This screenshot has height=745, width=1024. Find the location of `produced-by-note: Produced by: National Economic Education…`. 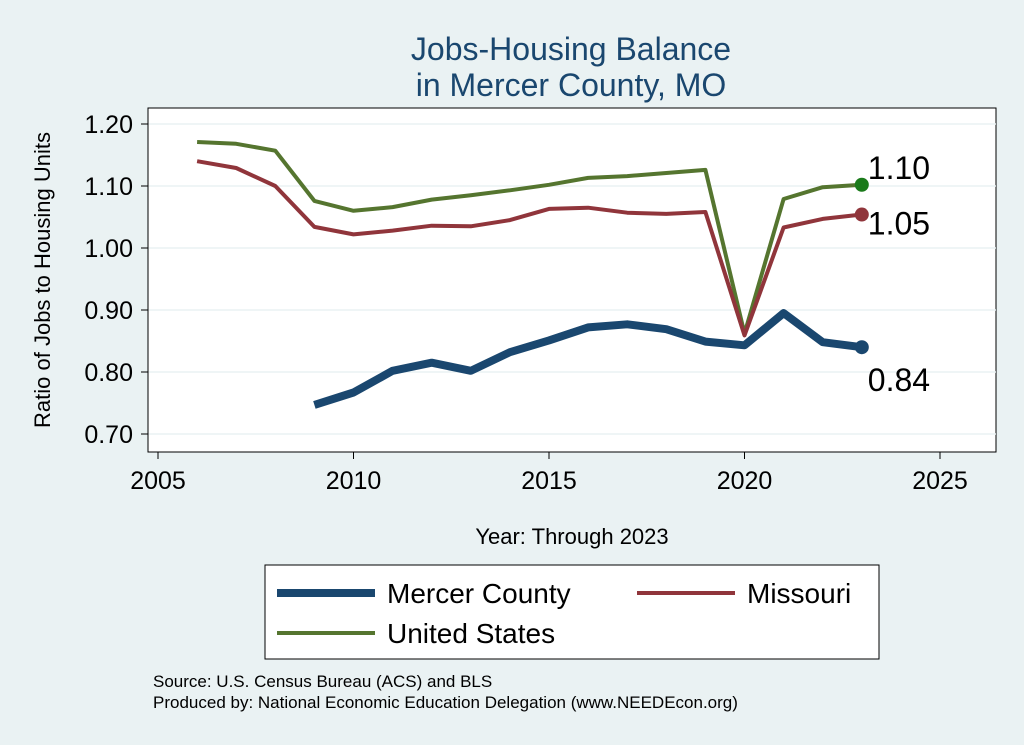

produced-by-note: Produced by: National Economic Education… is located at coordinates (445, 702).